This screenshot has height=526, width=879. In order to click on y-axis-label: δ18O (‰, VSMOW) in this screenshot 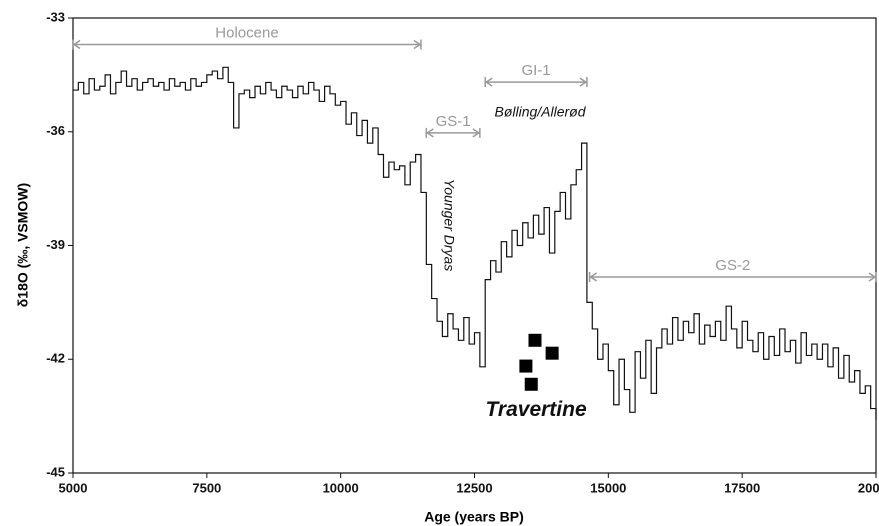, I will do `click(23, 245)`.